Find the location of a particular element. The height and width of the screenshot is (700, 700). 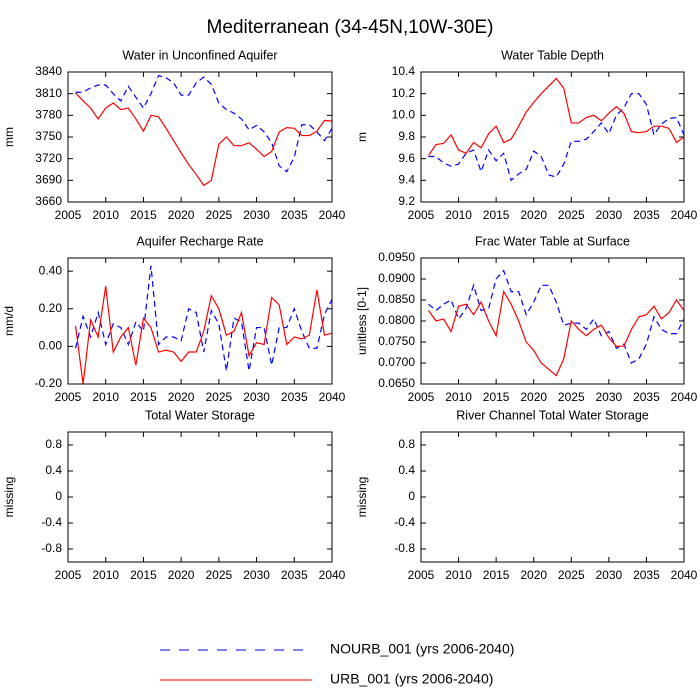

y-tick-label: 3660 is located at coordinates (48, 201).